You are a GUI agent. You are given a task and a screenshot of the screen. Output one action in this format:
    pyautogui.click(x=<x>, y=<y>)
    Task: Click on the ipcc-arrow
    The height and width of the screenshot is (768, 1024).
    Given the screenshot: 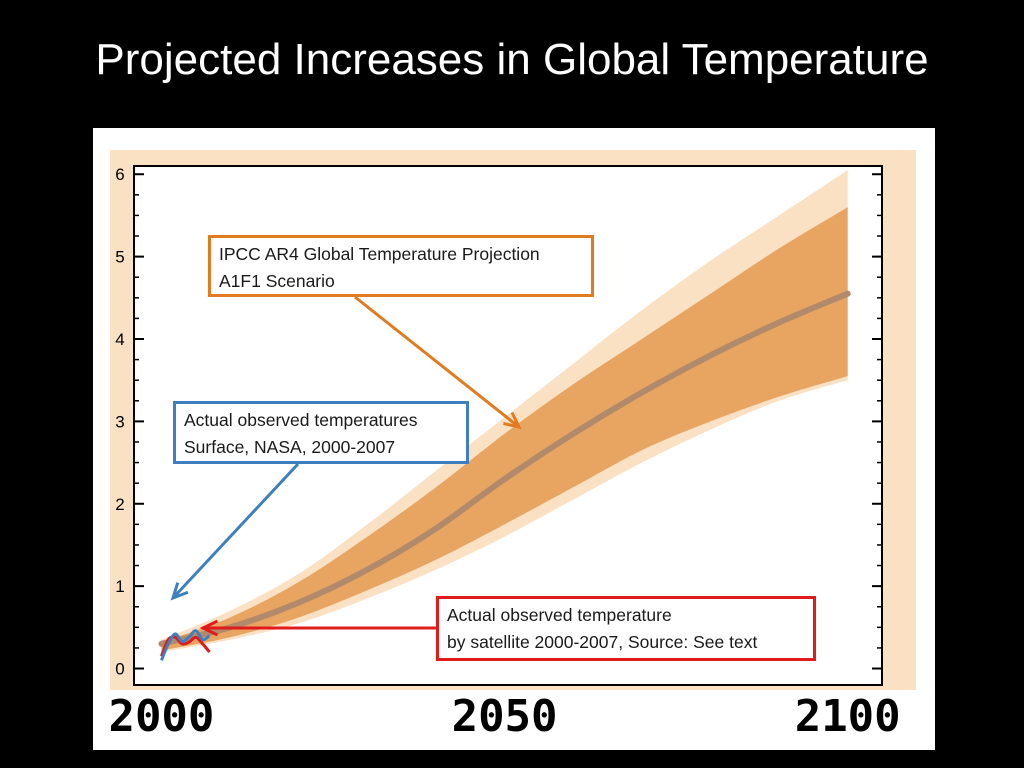 What is the action you would take?
    pyautogui.click(x=437, y=362)
    